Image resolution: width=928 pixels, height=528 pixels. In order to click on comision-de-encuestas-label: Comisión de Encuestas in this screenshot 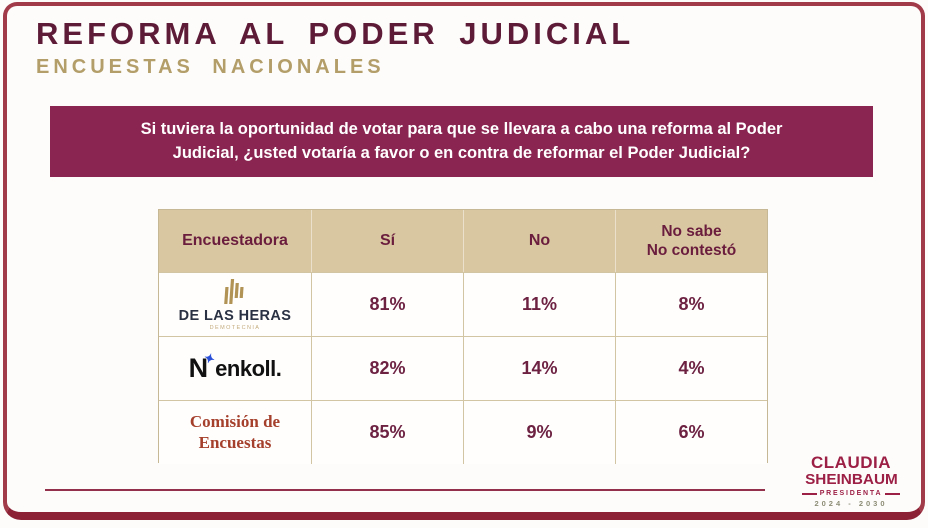, I will do `click(235, 432)`.